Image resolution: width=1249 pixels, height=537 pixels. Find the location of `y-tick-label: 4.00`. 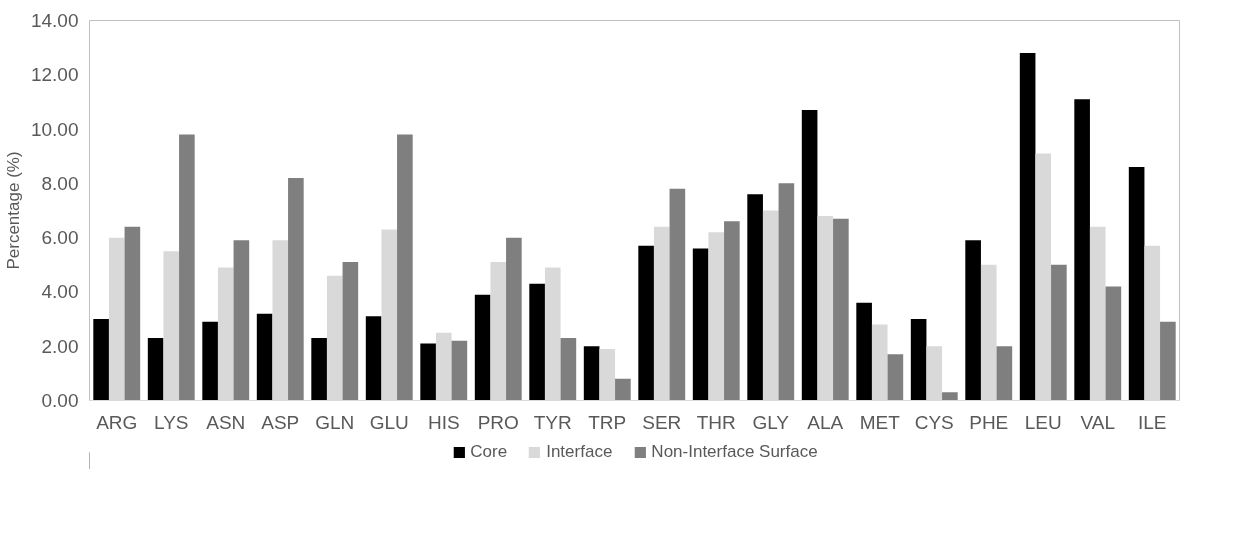

y-tick-label: 4.00 is located at coordinates (60, 292).